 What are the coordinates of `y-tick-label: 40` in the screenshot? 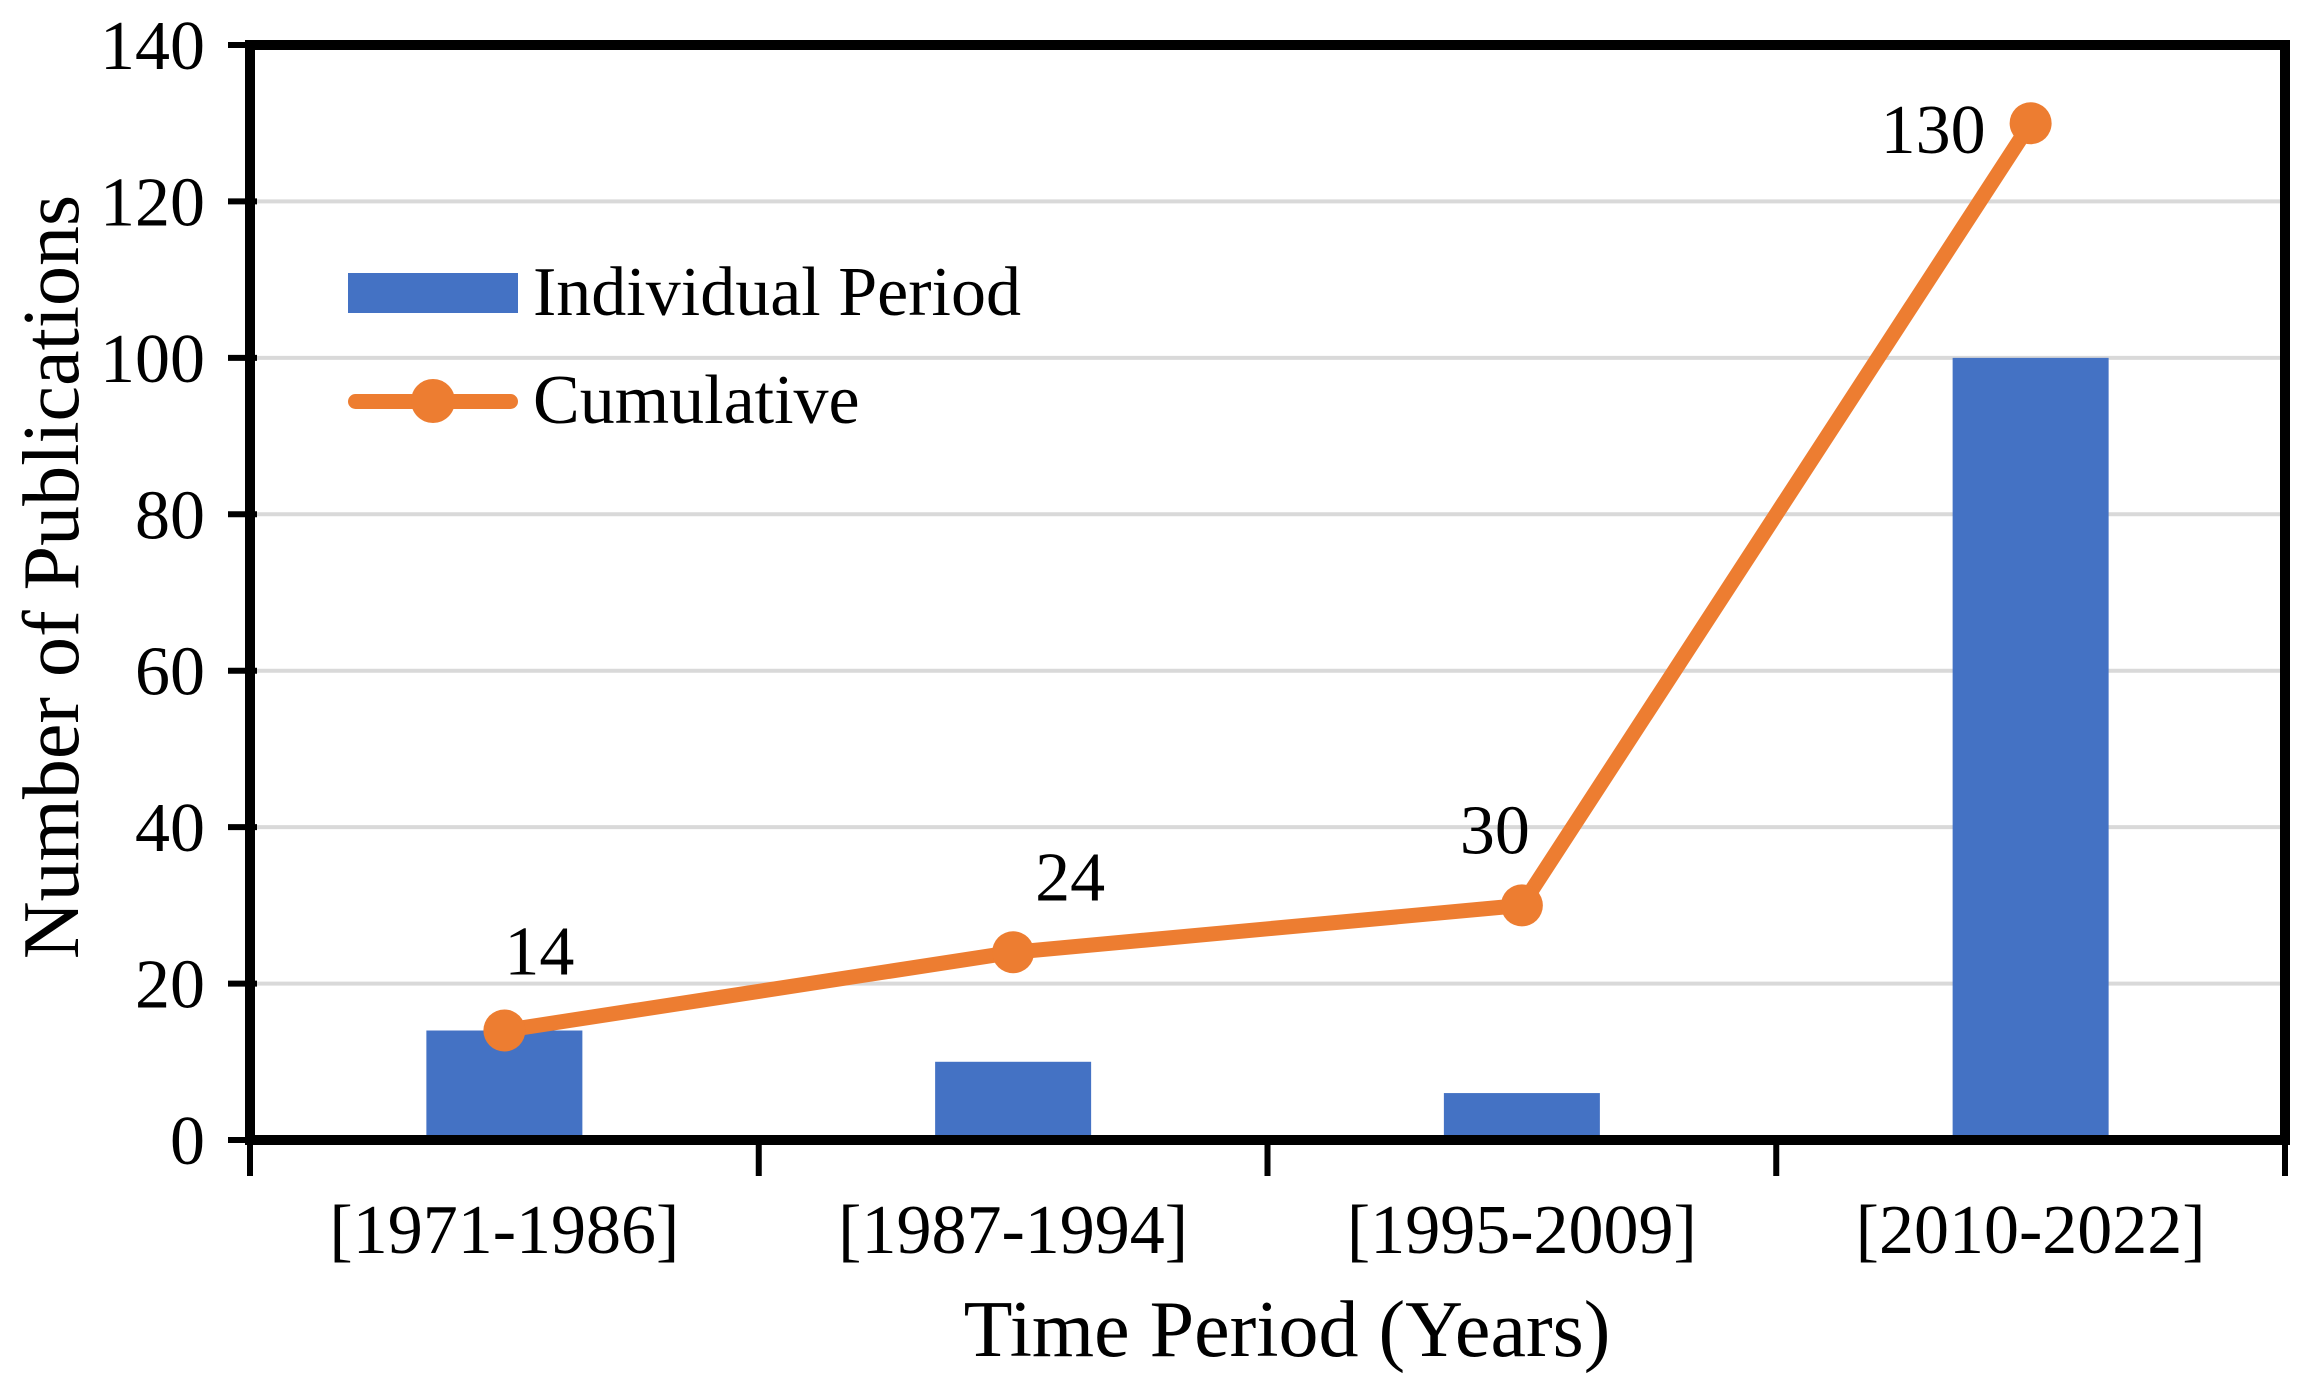 It's located at (170, 828).